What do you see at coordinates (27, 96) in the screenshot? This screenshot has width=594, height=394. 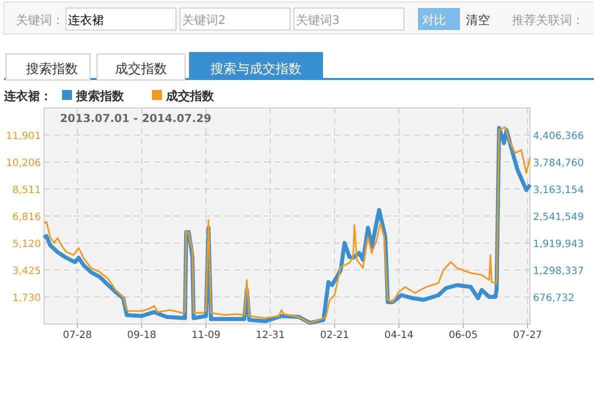 I see `legend-title: 连衣裙：` at bounding box center [27, 96].